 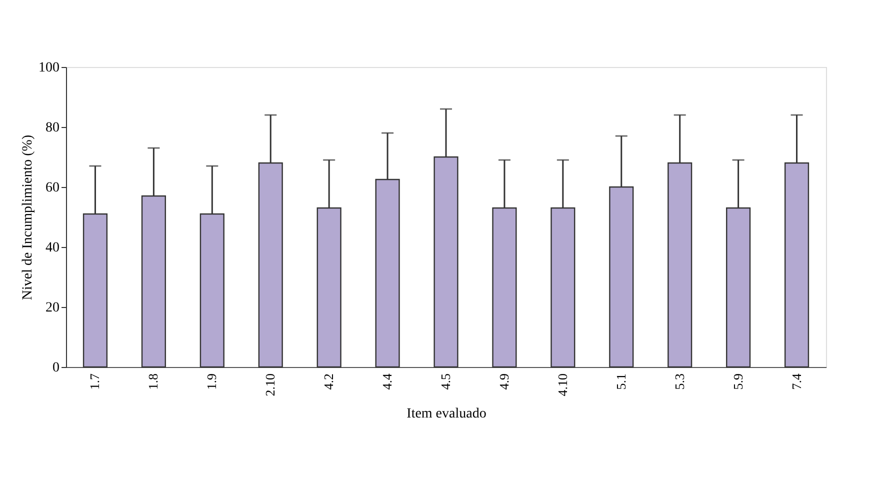 I want to click on x-tick-label: 1.7, so click(x=94, y=381).